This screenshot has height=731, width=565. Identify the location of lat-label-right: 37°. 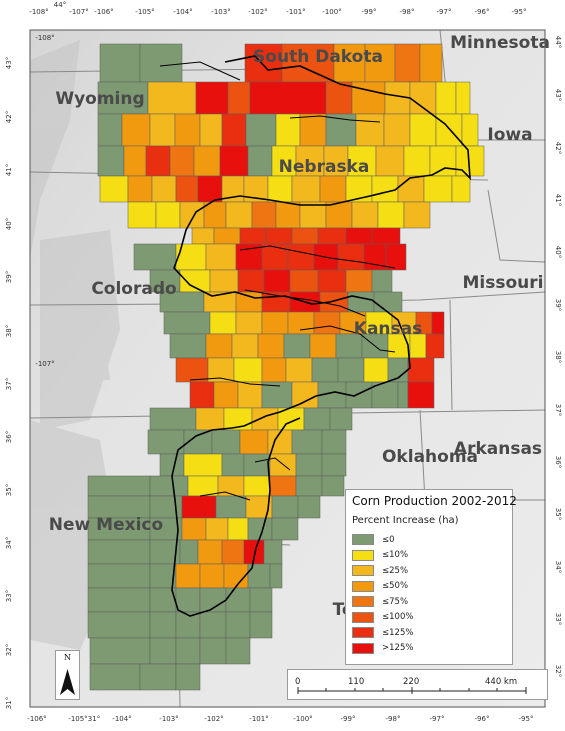
(558, 410).